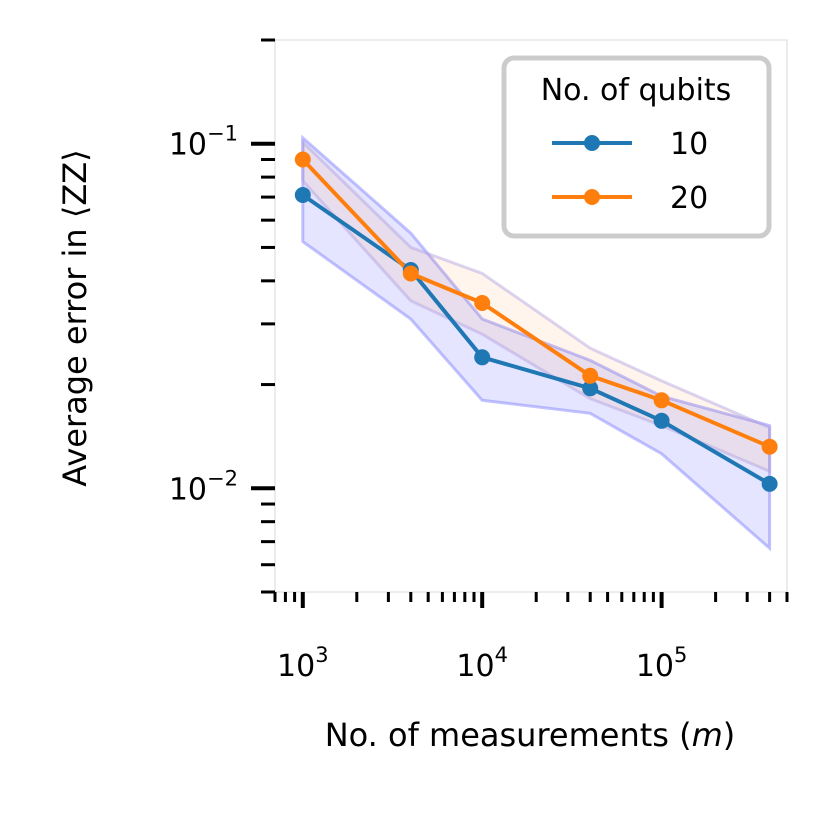  Describe the element at coordinates (203, 486) in the screenshot. I see `y-tick-label-−2: 10⁻²` at that location.